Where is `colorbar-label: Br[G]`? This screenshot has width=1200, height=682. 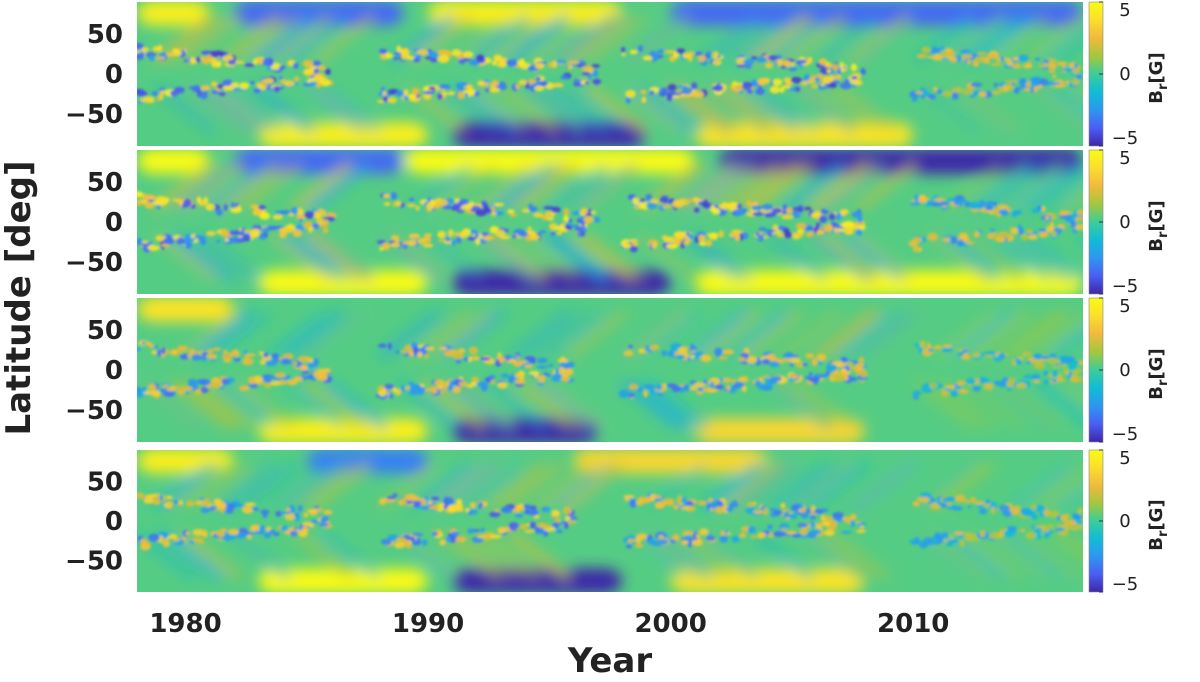 colorbar-label: Br[G] is located at coordinates (1158, 77).